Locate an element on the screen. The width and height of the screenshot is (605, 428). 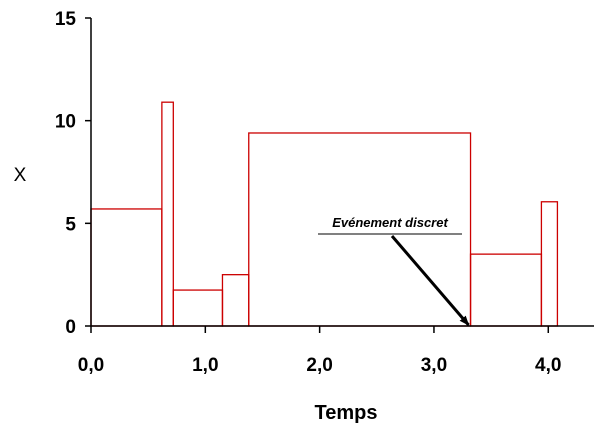
y-tick-label-0: 0 is located at coordinates (70, 327).